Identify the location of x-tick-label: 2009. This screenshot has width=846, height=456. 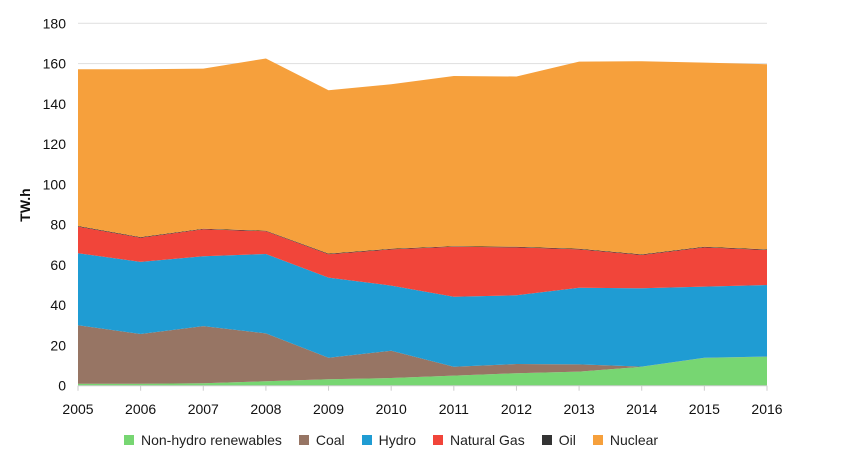
(328, 409).